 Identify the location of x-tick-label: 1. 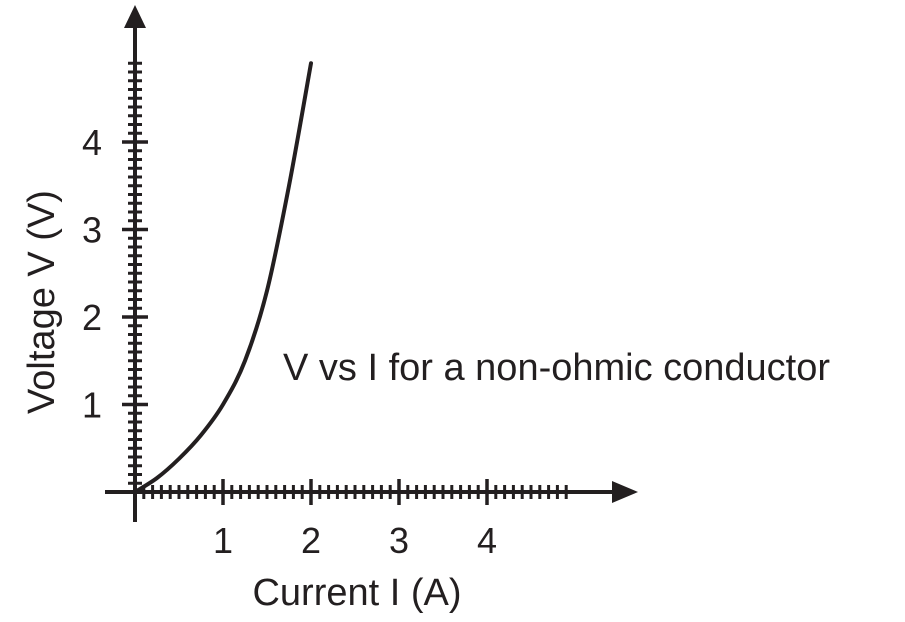
(223, 540).